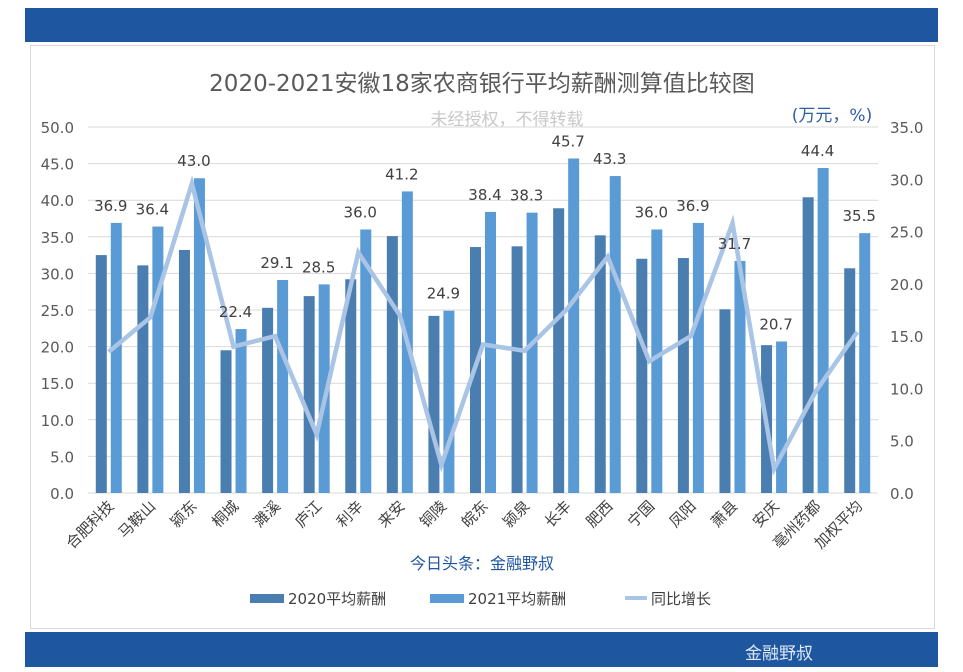  Describe the element at coordinates (484, 195) in the screenshot. I see `data-label-2021: 38.4` at that location.